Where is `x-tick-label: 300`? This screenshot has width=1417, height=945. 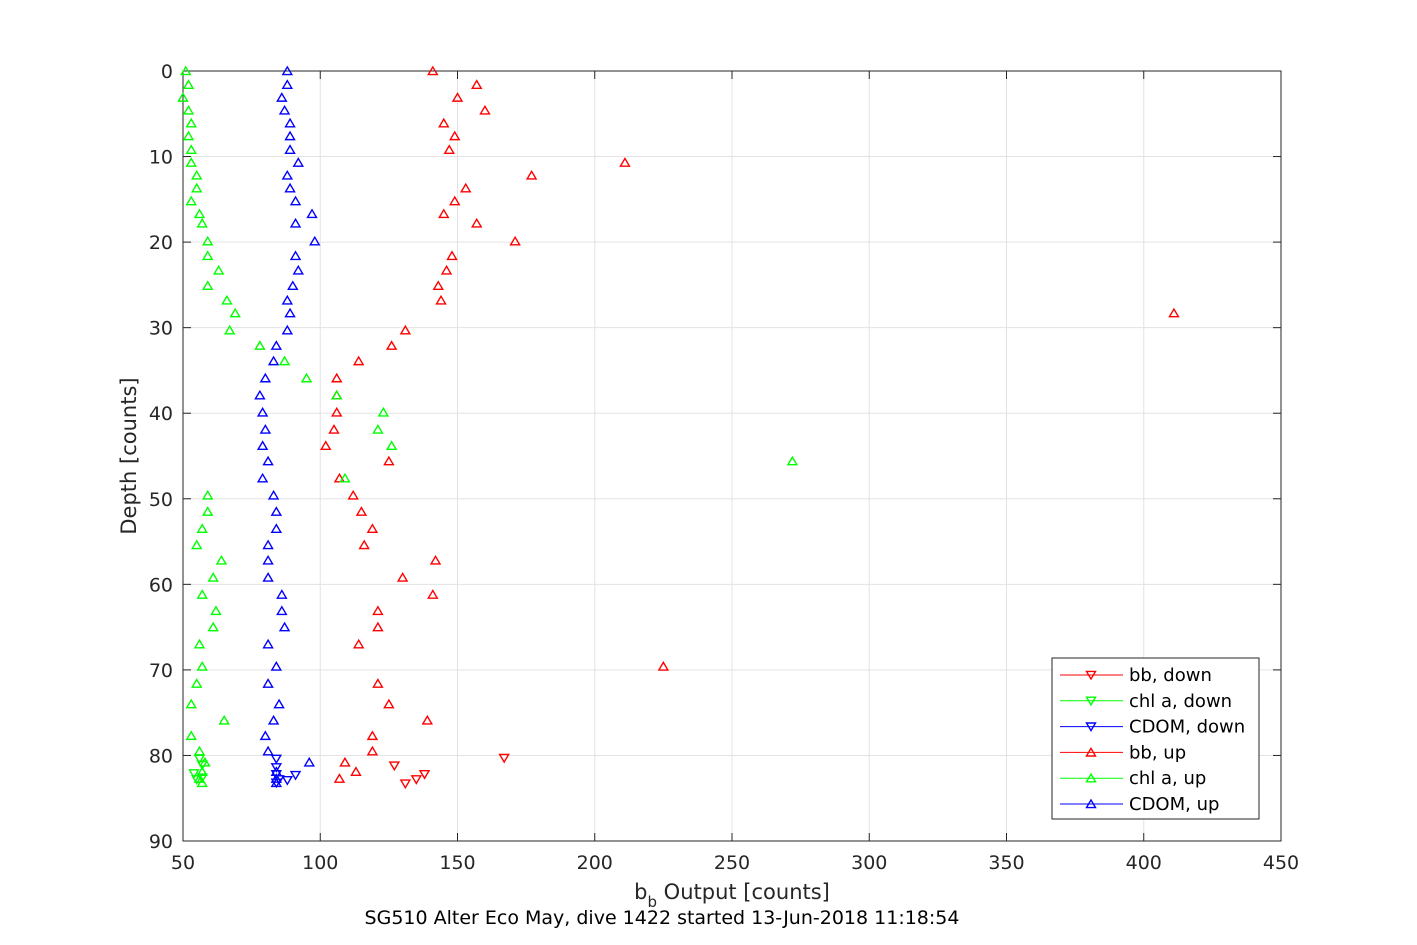 x-tick-label: 300 is located at coordinates (869, 863).